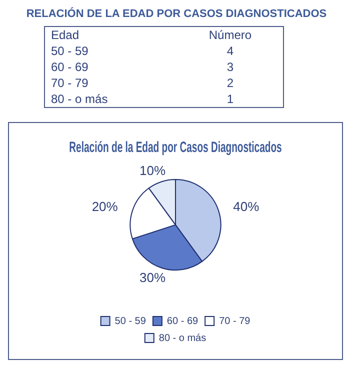 This screenshot has height=382, width=353. Describe the element at coordinates (230, 83) in the screenshot. I see `data-label: 2` at that location.